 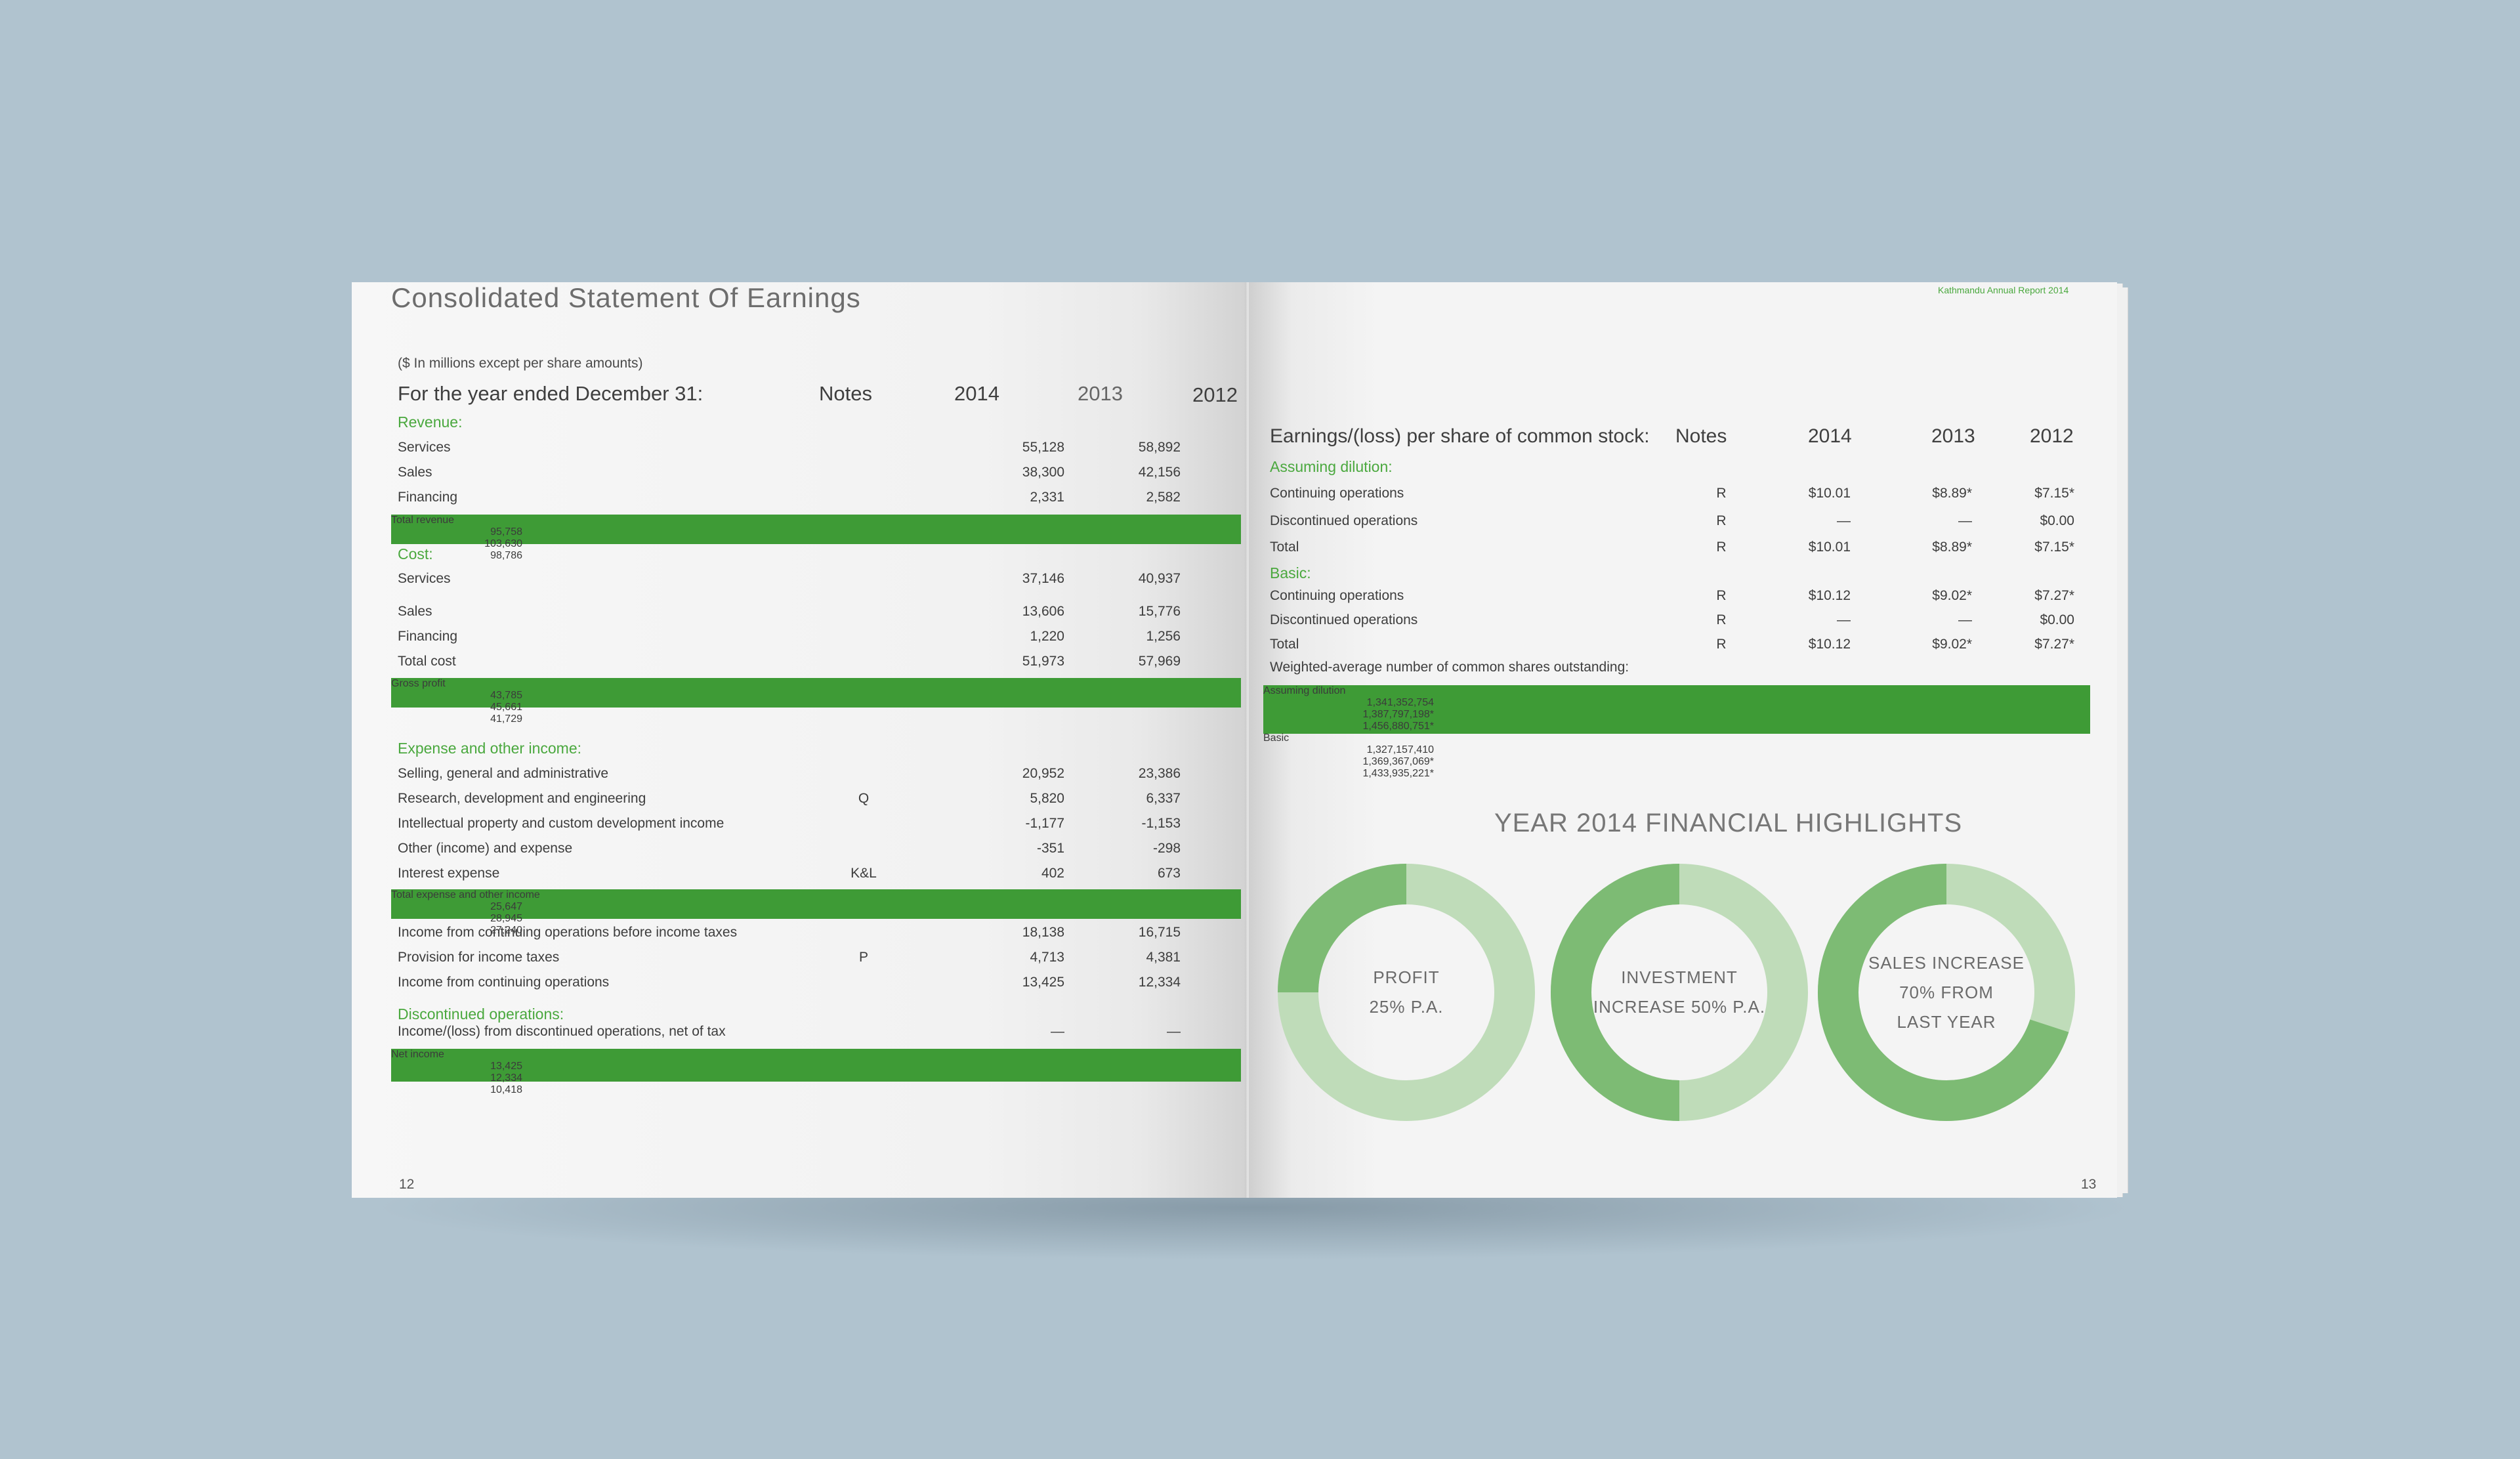 What do you see at coordinates (2052, 436) in the screenshot?
I see `eps-year-2012: 2012` at bounding box center [2052, 436].